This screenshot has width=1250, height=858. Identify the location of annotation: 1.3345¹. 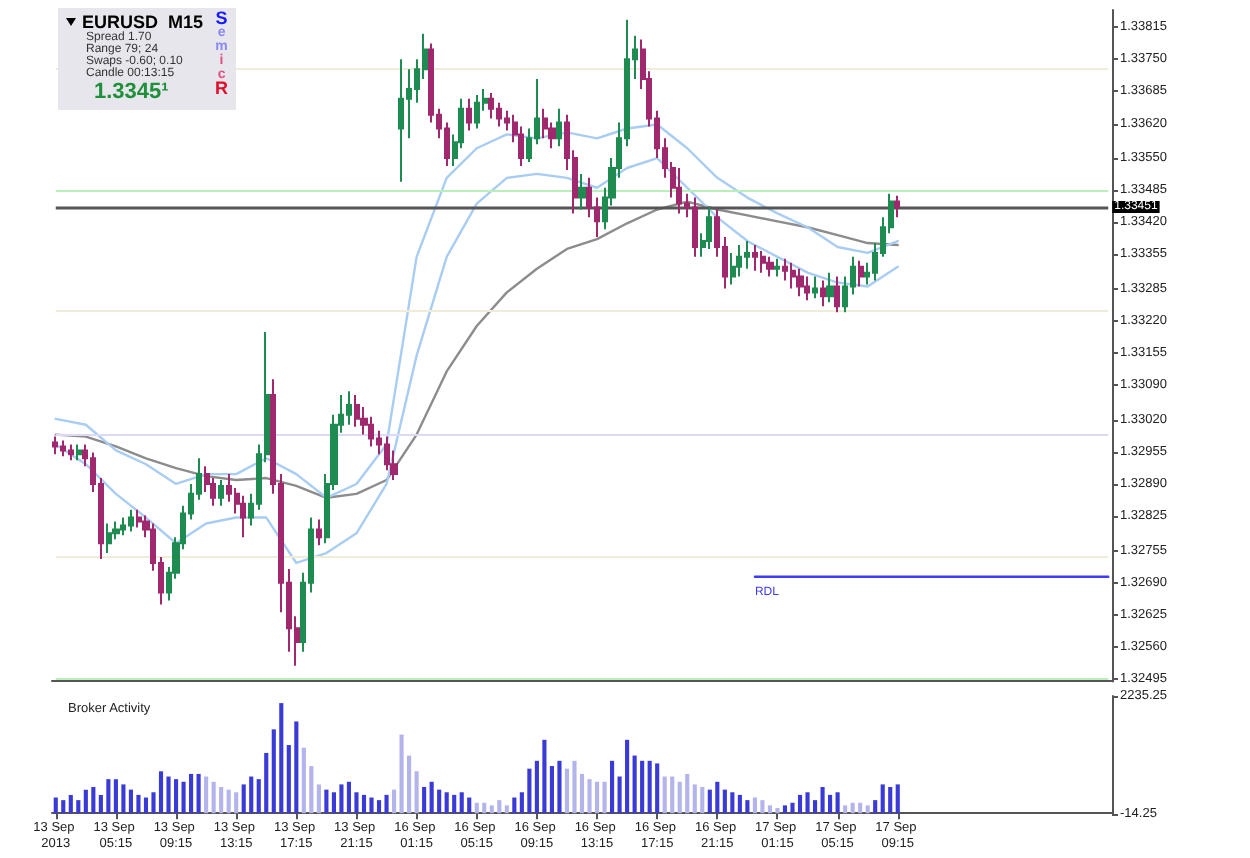
(131, 92).